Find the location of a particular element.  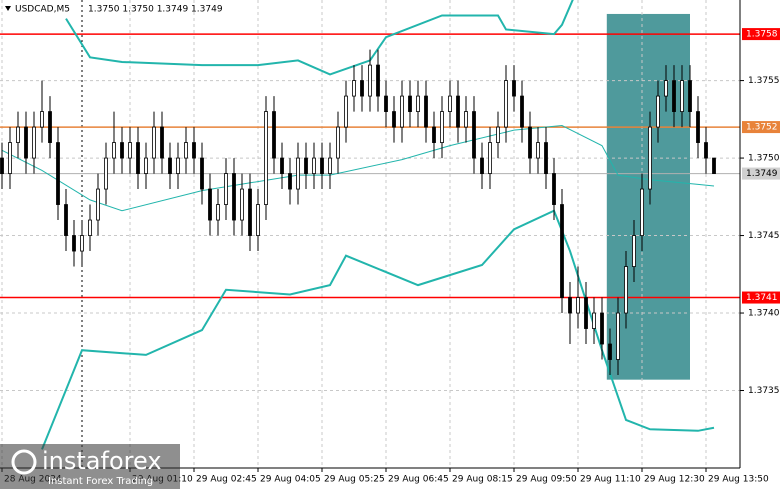

x-tick-label: 29 Aug 04:05 is located at coordinates (290, 480).